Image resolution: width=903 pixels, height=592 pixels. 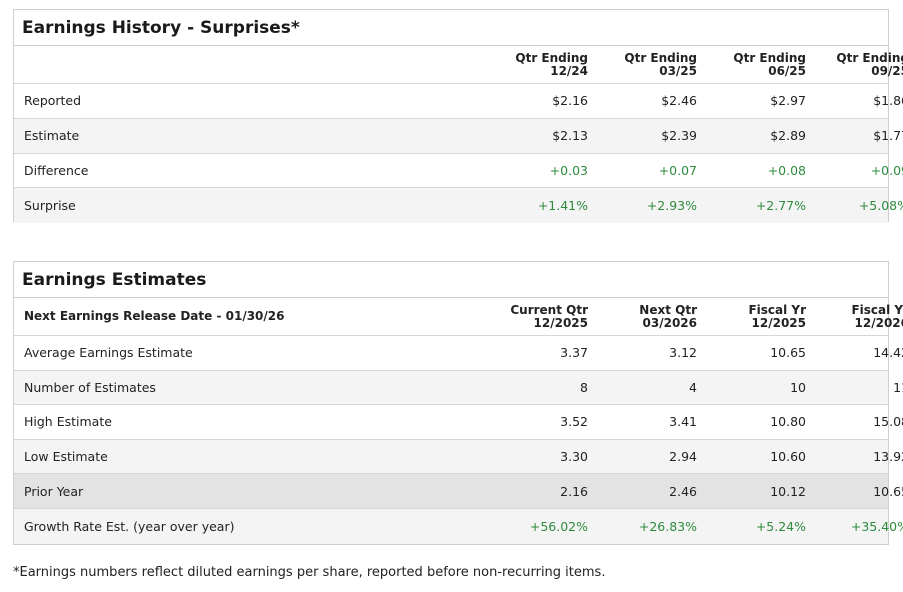 I want to click on table-cell: $1.77, so click(x=888, y=136).